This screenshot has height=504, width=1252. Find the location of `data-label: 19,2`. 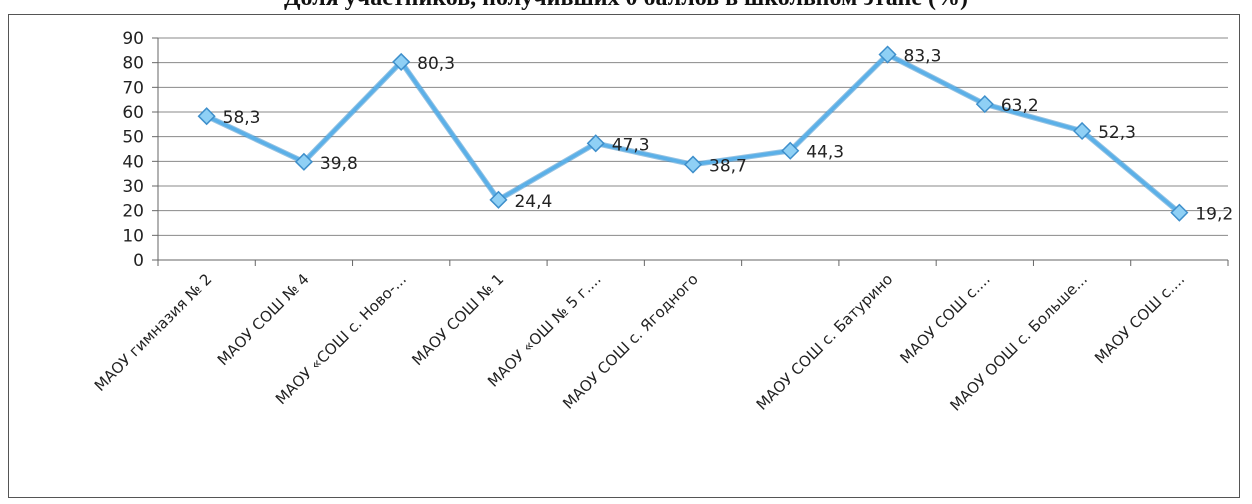

data-label: 19,2 is located at coordinates (1214, 215).